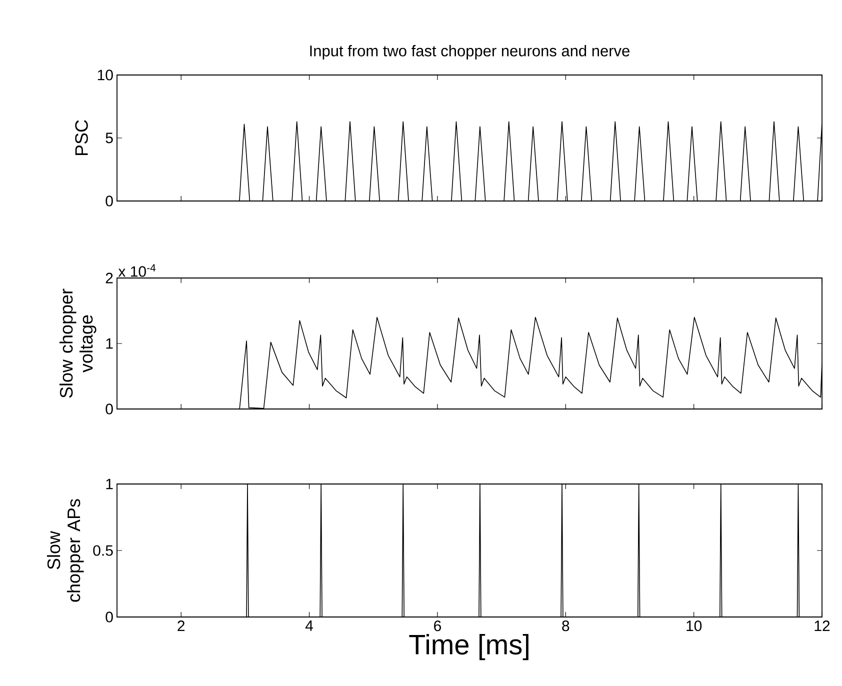 The image size is (842, 686). What do you see at coordinates (77, 343) in the screenshot?
I see `y-axis-title: Slow chopper voltage` at bounding box center [77, 343].